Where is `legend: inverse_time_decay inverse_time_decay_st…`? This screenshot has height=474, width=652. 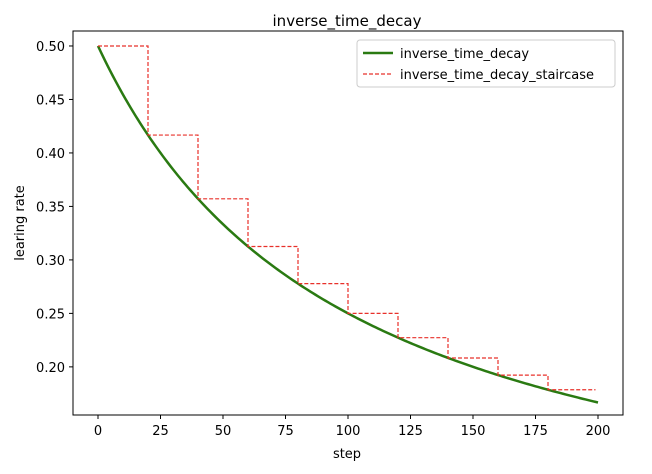 legend: inverse_time_decay inverse_time_decay_st… is located at coordinates (486, 63).